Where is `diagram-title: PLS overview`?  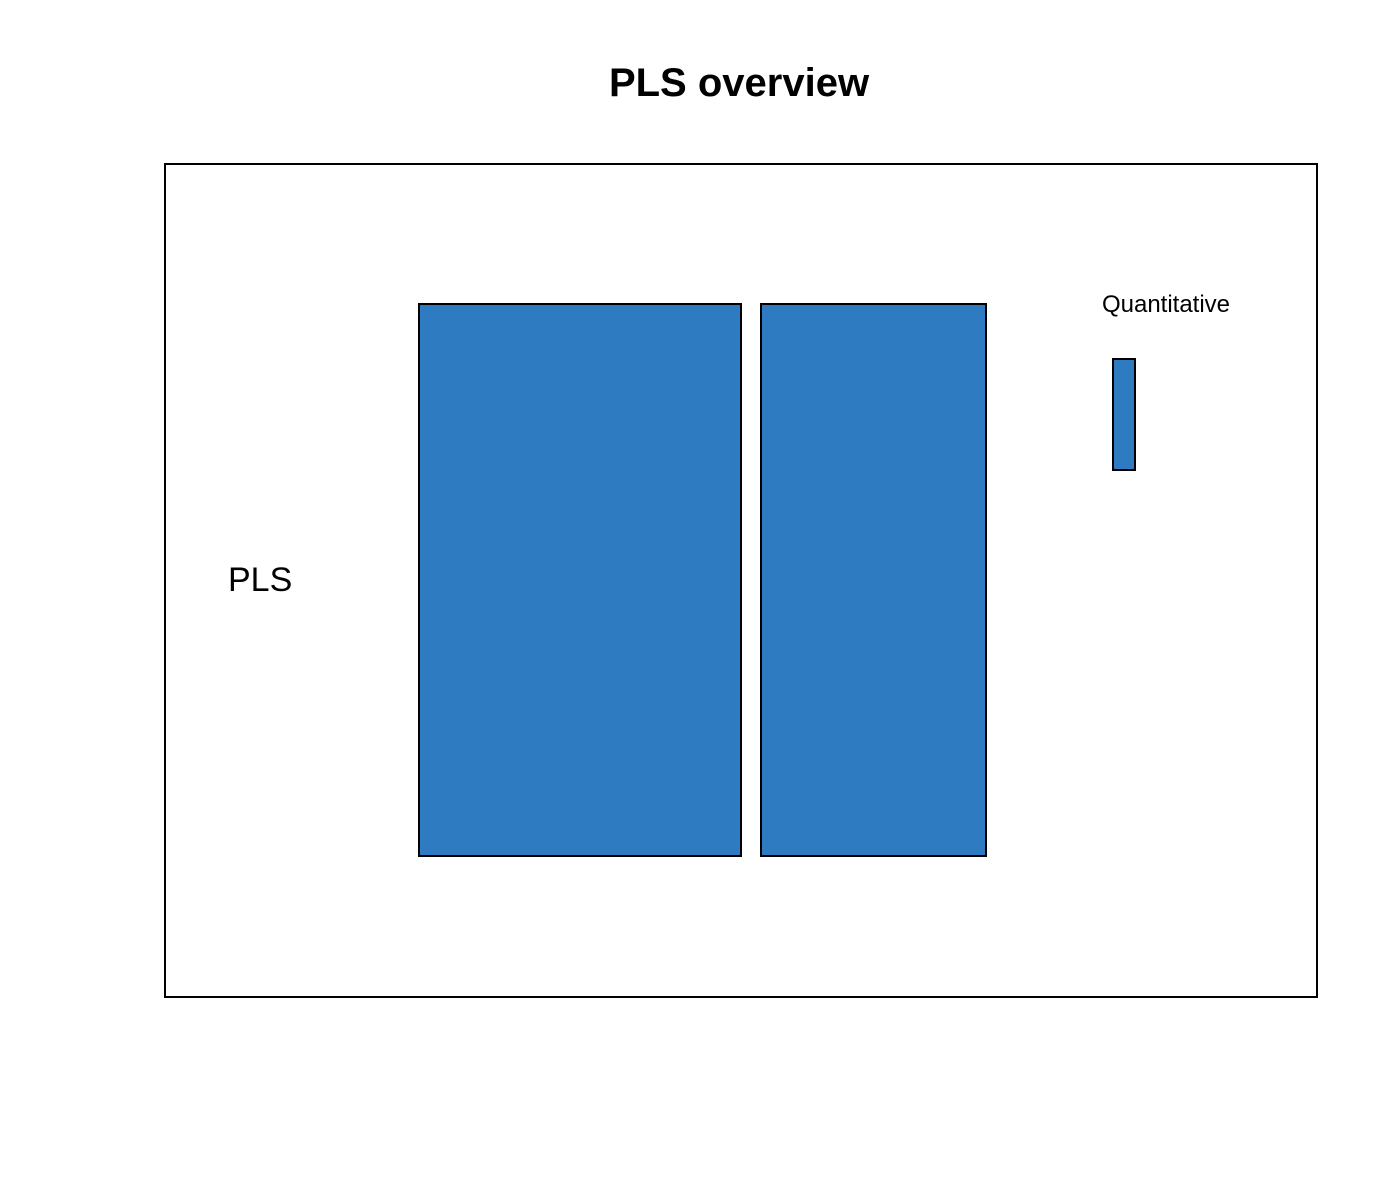 diagram-title: PLS overview is located at coordinates (739, 83).